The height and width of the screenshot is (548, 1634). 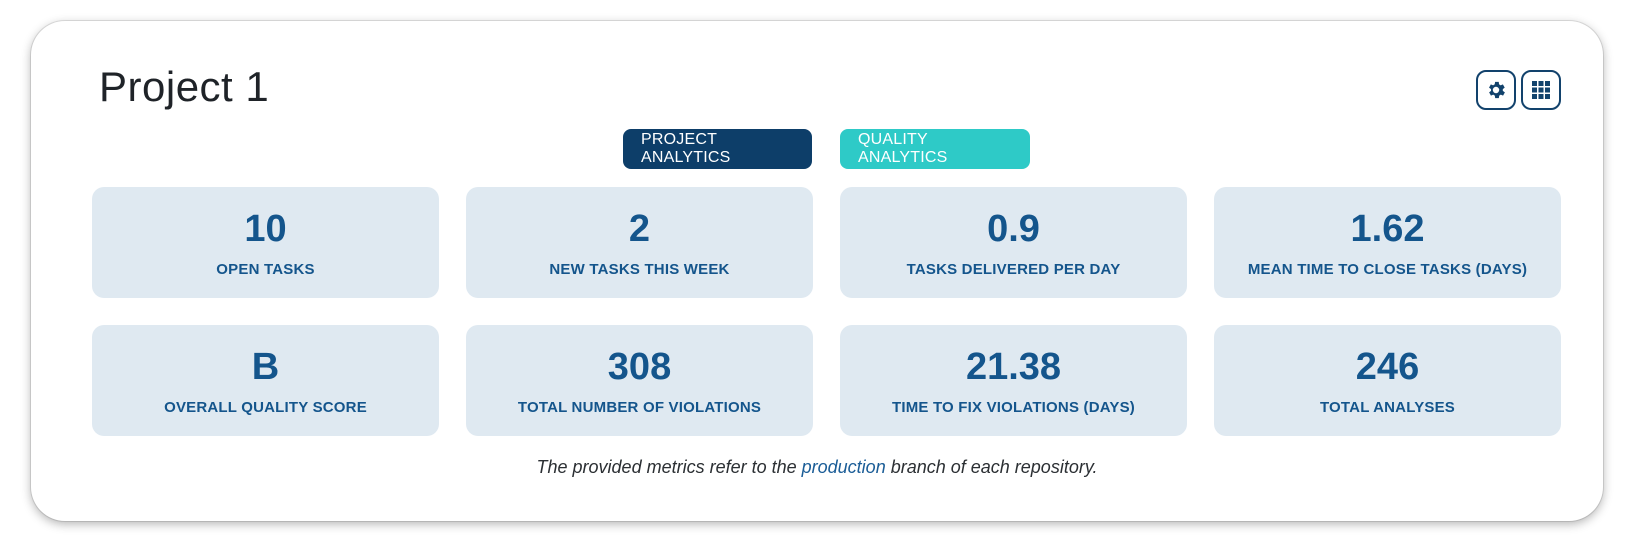 I want to click on metric-label: TIME TO FIX VIOLATIONS (DAYS), so click(x=1013, y=407).